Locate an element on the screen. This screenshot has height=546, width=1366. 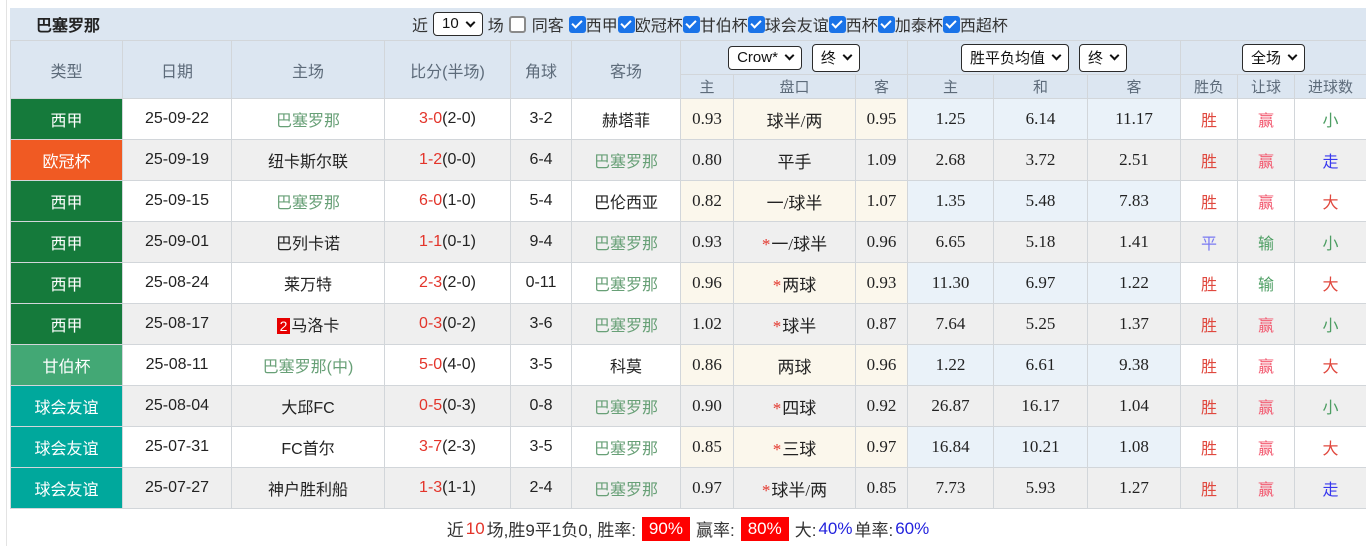
avg-home-cell: 7.64 is located at coordinates (951, 324).